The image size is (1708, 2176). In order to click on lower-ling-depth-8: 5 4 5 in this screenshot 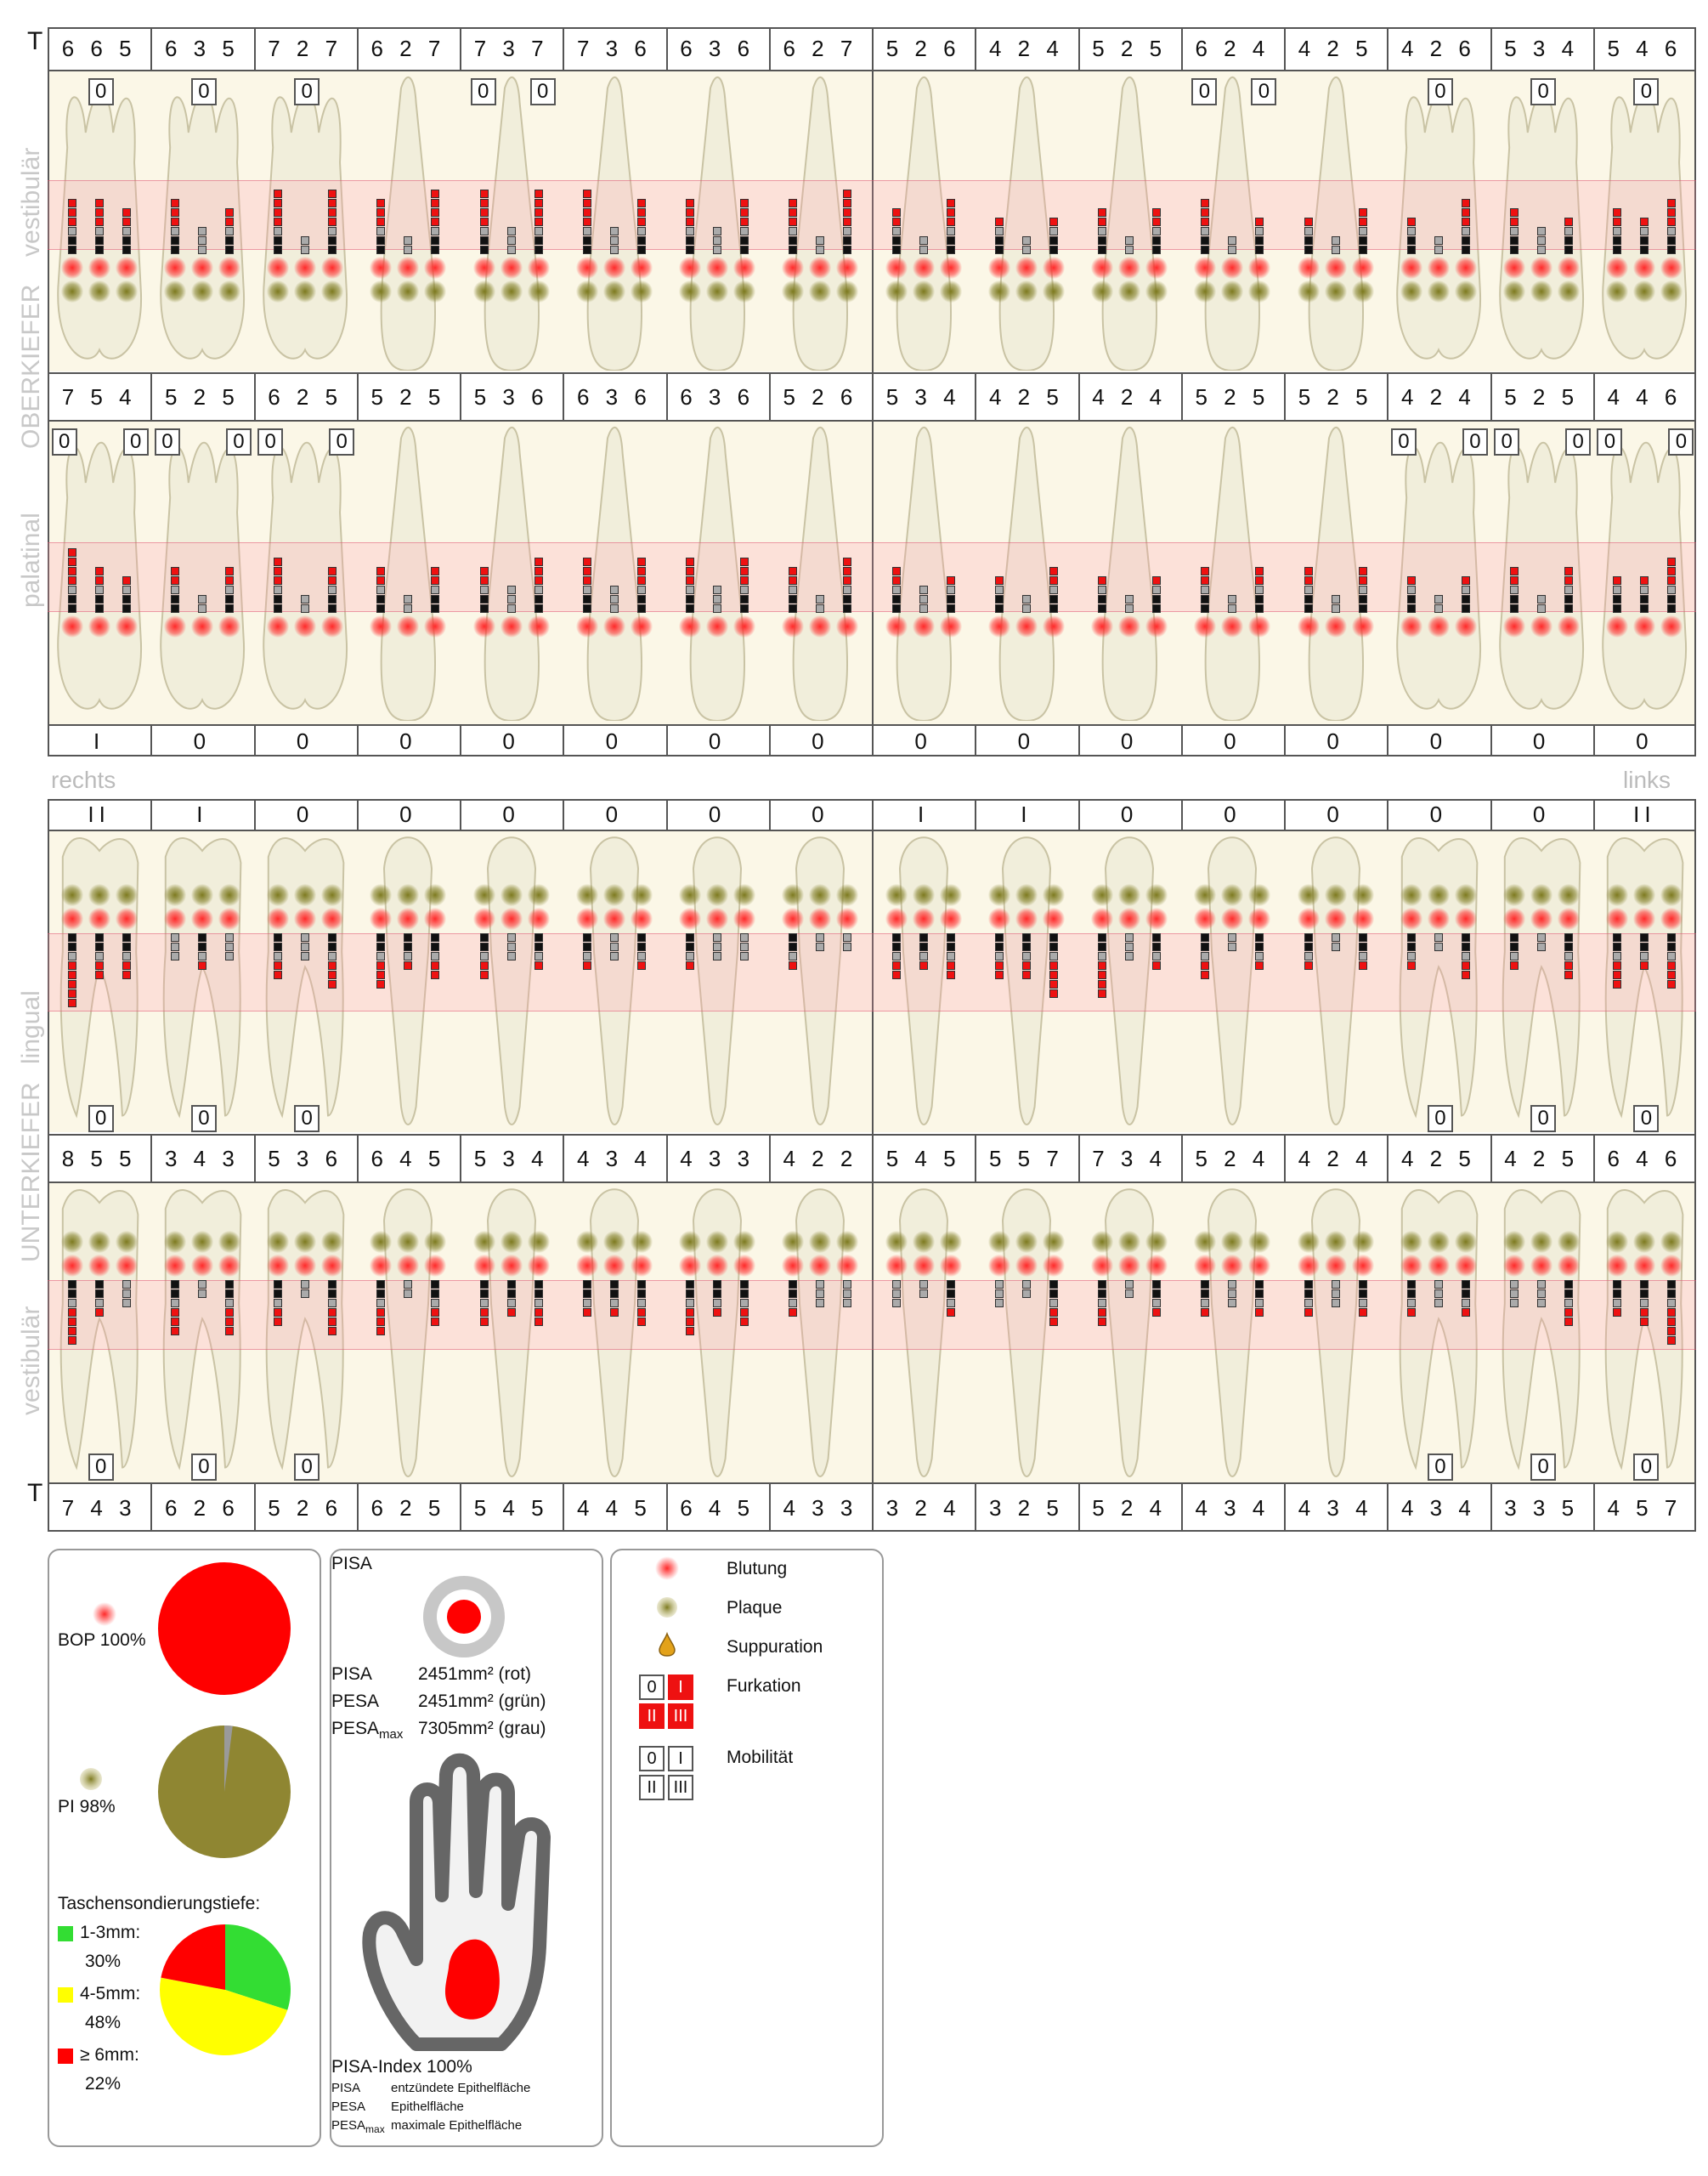, I will do `click(923, 1158)`.